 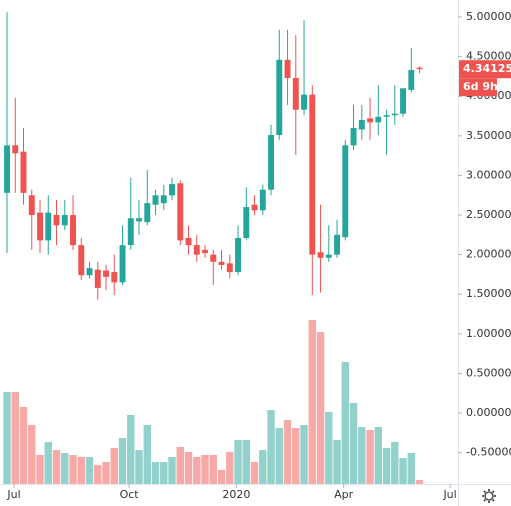 I want to click on x-tick-label: Oct, so click(x=130, y=494).